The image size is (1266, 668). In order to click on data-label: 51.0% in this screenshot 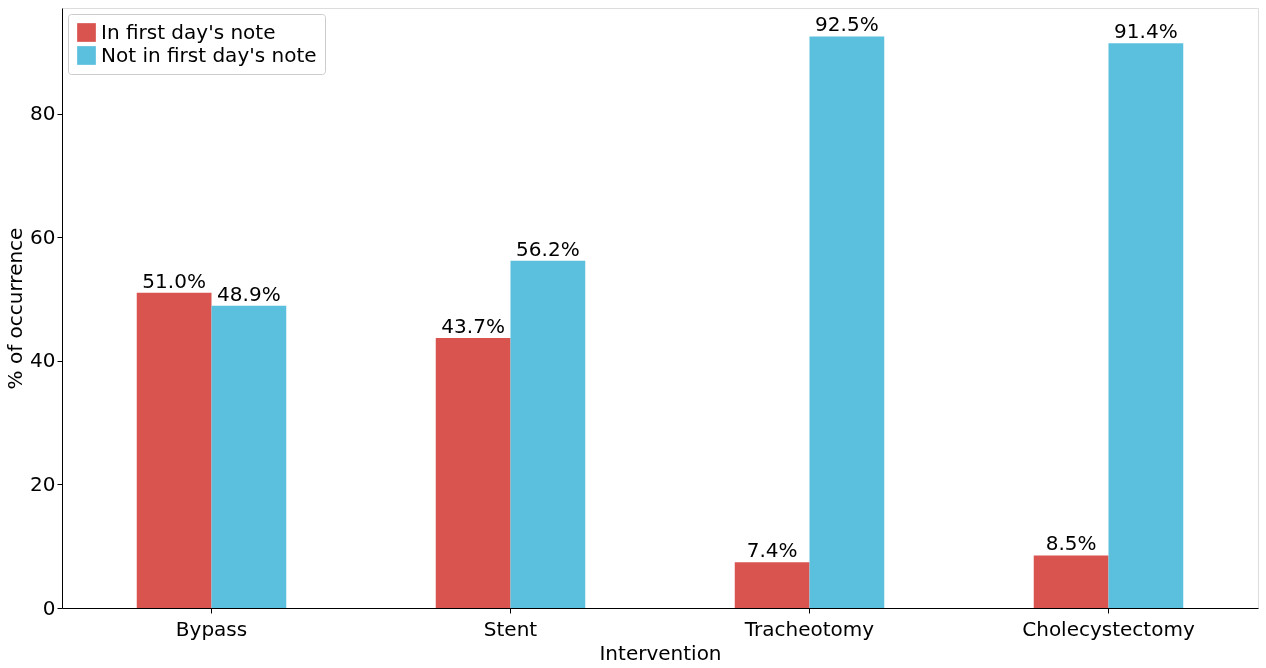, I will do `click(174, 280)`.